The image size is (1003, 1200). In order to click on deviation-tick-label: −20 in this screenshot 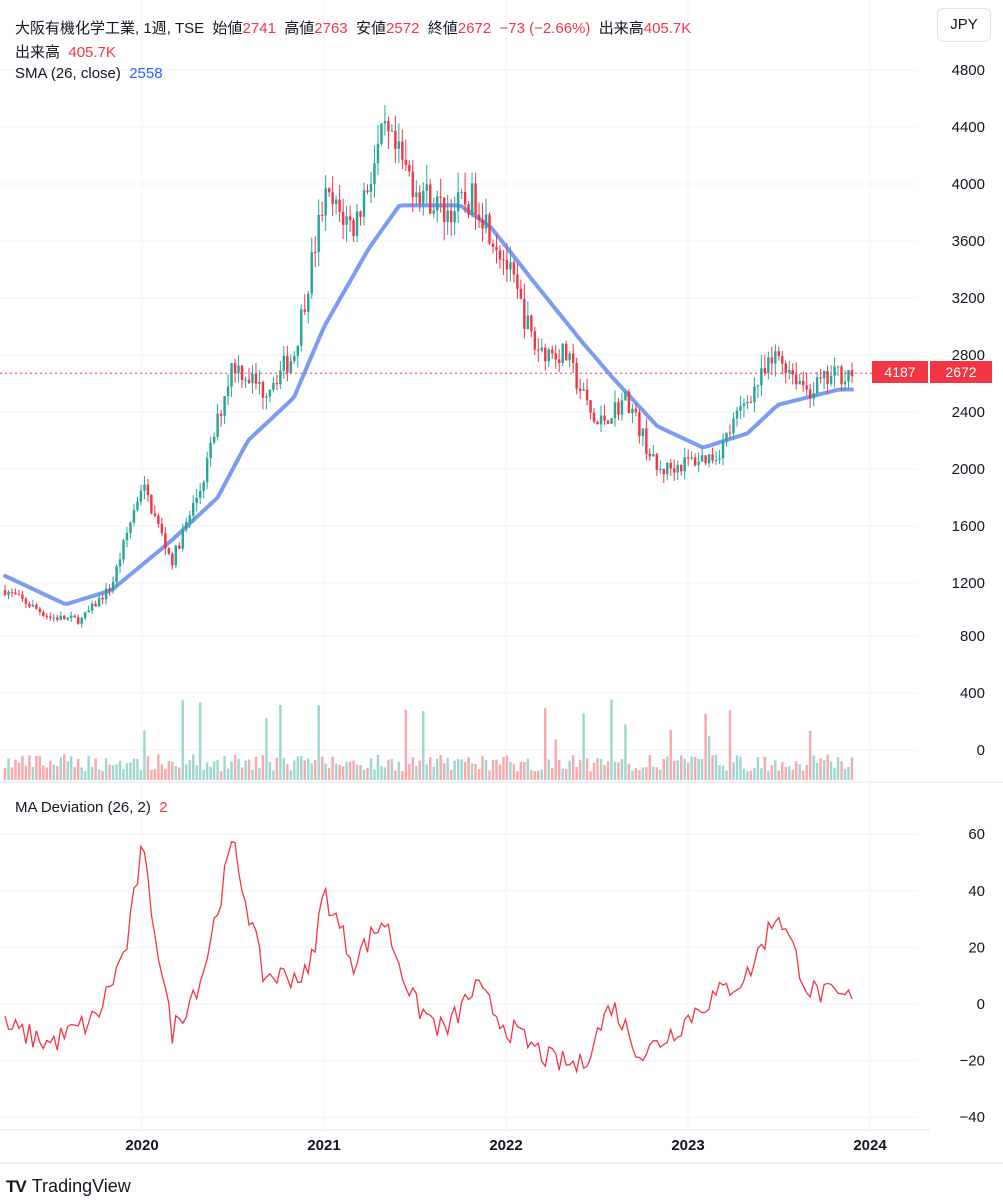, I will do `click(972, 1061)`.